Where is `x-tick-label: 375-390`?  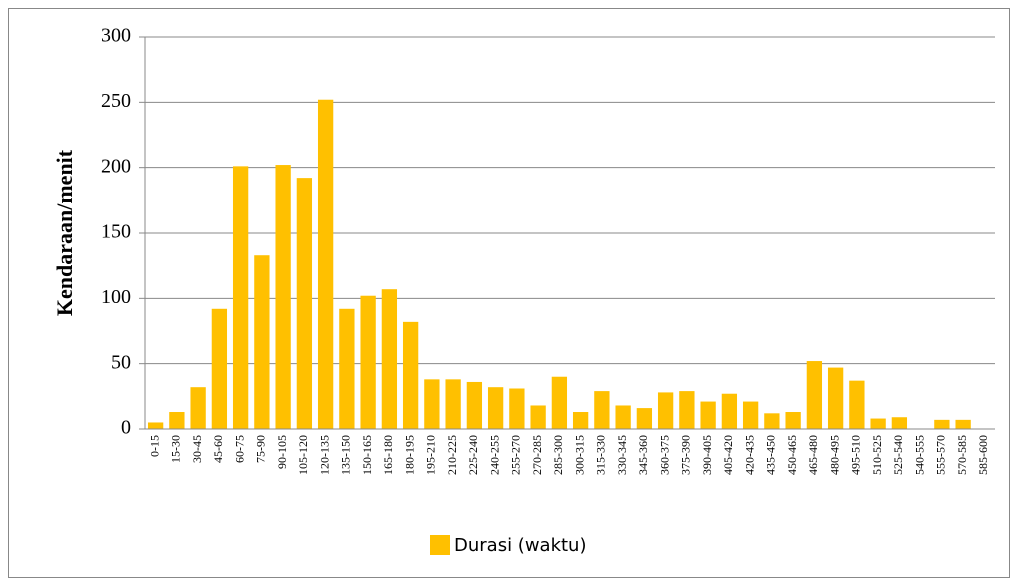 x-tick-label: 375-390 is located at coordinates (686, 455).